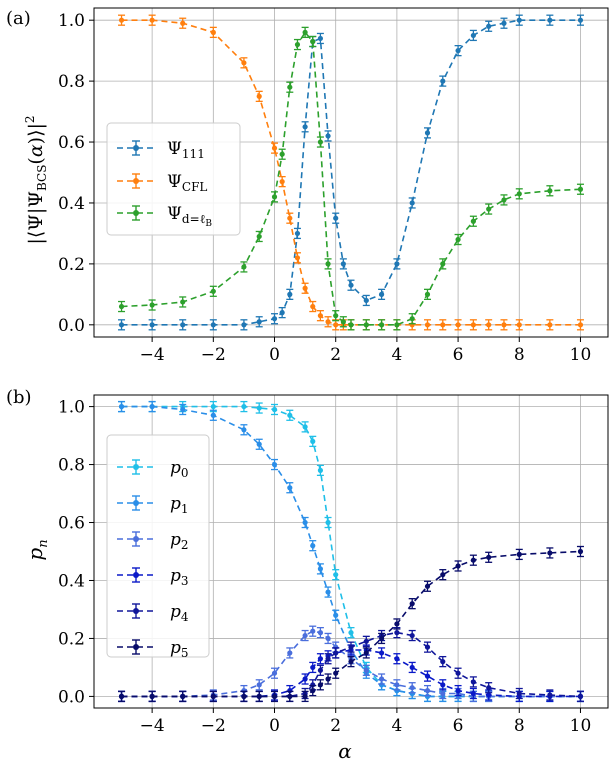  What do you see at coordinates (71, 581) in the screenshot?
I see `ytick-label-b-2: 0.4` at bounding box center [71, 581].